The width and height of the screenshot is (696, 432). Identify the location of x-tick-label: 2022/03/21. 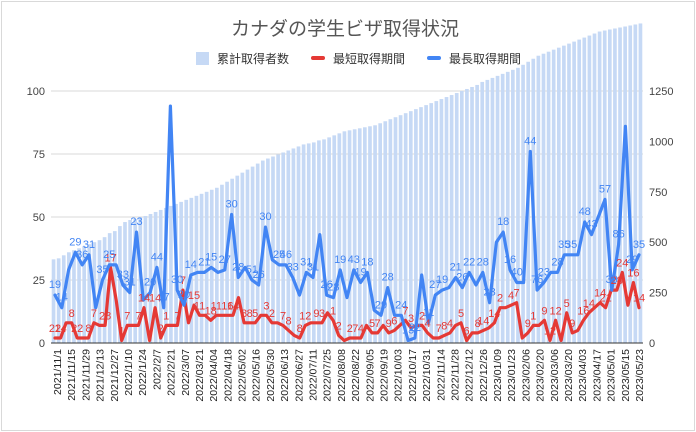
(200, 375).